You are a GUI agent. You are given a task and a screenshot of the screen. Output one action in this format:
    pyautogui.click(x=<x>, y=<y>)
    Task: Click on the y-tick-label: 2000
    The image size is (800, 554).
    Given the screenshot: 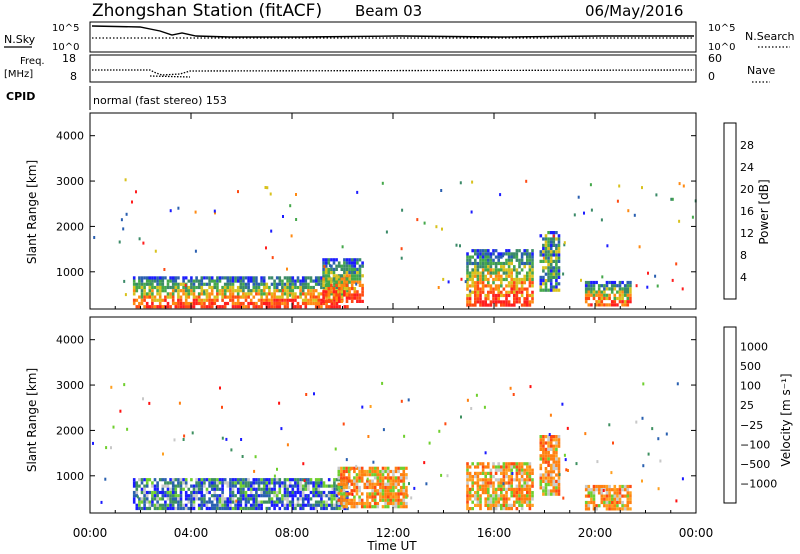 What is the action you would take?
    pyautogui.click(x=70, y=226)
    